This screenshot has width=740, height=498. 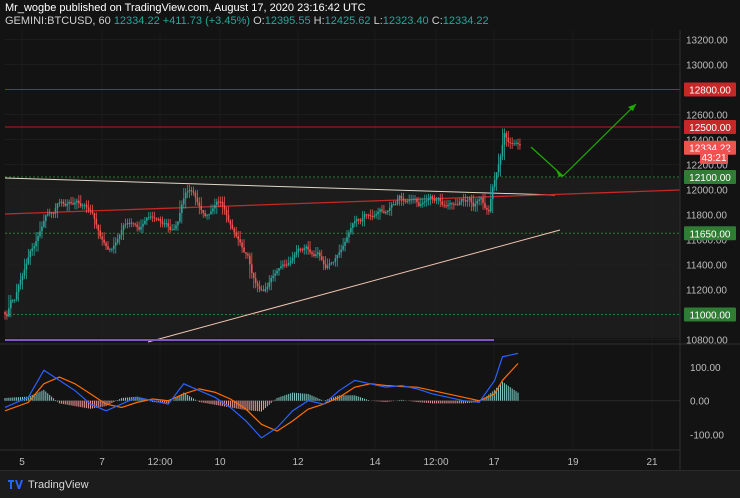 I want to click on tradingview-logo-icon, so click(x=15, y=484).